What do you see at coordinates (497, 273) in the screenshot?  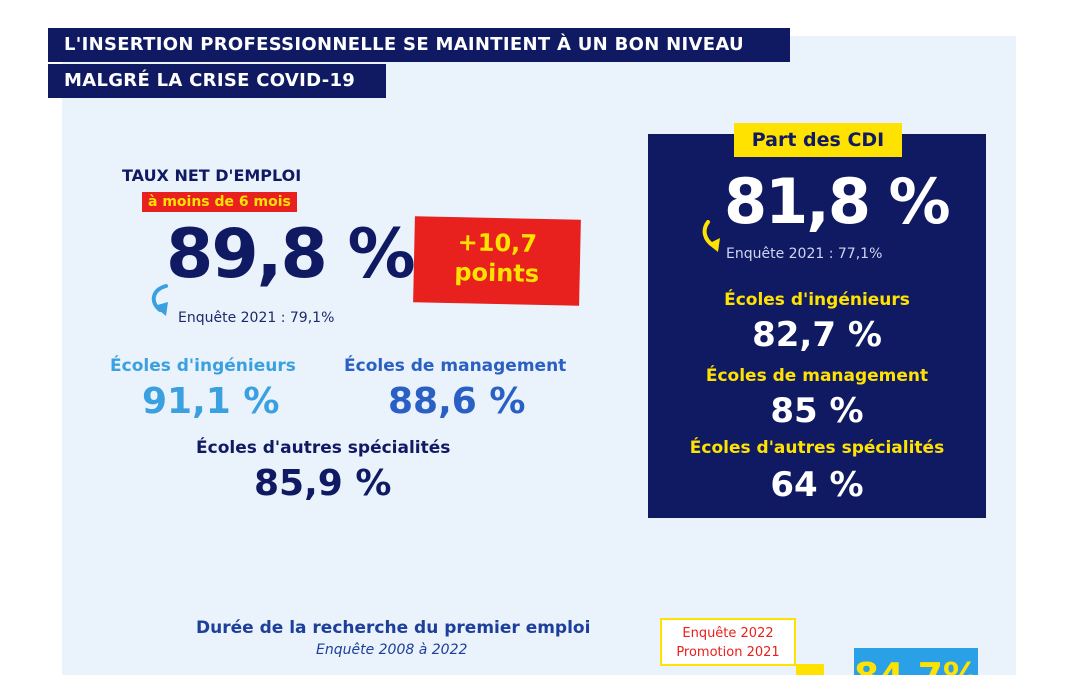 I see `delta-unit: points` at bounding box center [497, 273].